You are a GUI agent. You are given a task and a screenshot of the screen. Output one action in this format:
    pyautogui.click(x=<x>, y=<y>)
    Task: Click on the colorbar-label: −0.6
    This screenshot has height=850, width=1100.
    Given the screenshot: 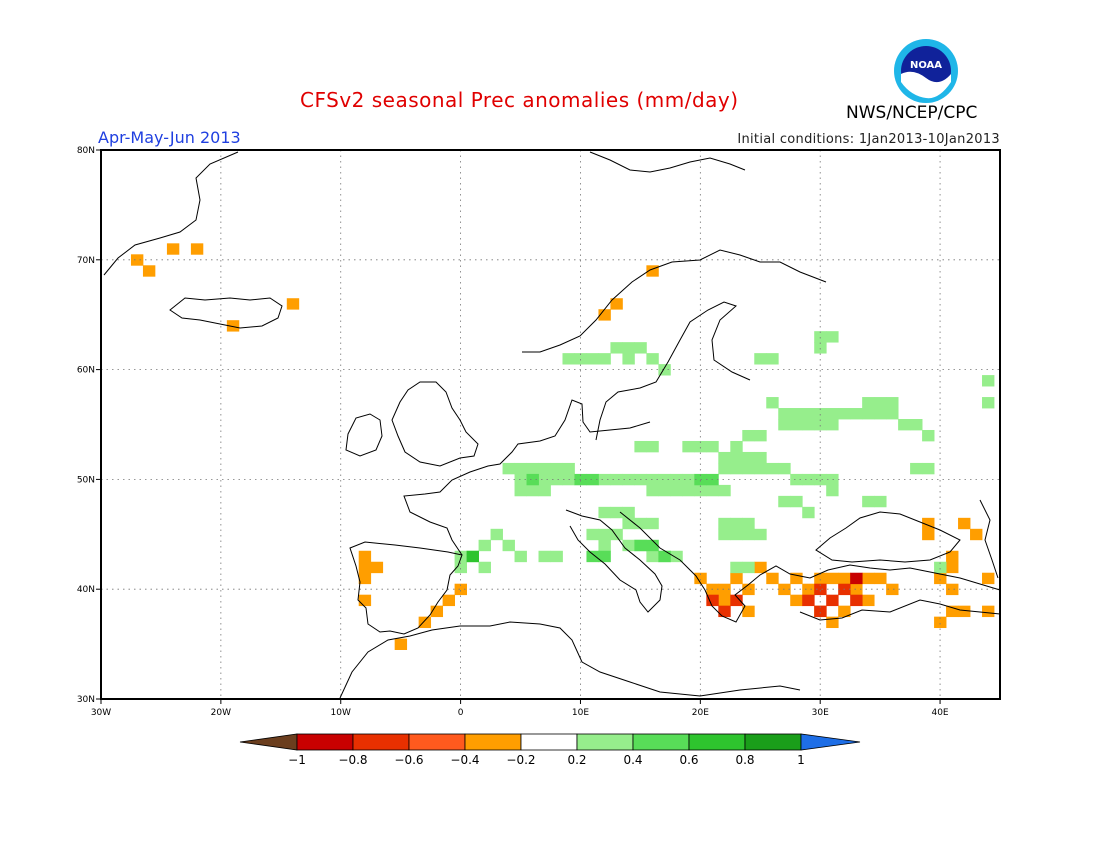 What is the action you would take?
    pyautogui.click(x=408, y=760)
    